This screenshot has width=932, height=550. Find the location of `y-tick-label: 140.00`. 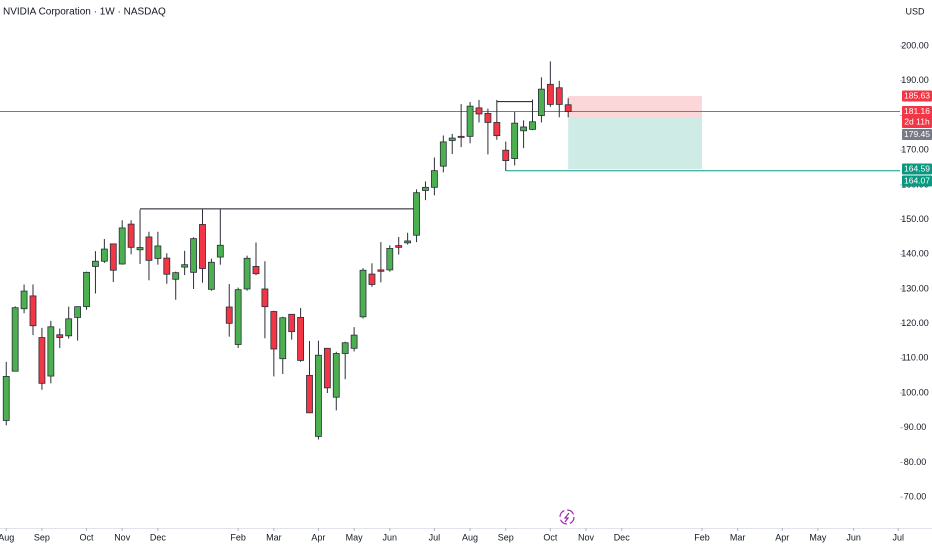

y-tick-label: 140.00 is located at coordinates (915, 254).